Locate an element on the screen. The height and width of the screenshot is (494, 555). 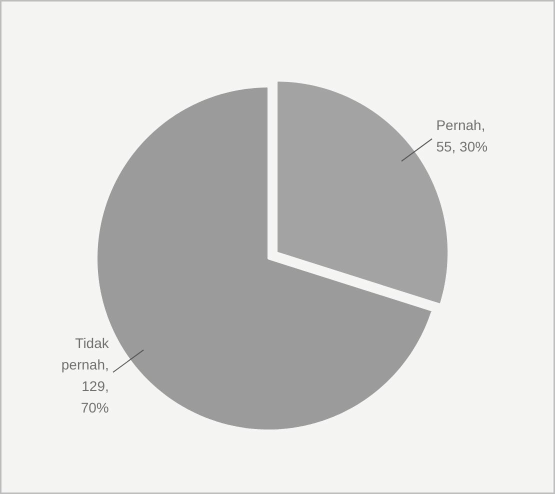
slice-label: Tidak pernah, 129, 70% is located at coordinates (85, 375).